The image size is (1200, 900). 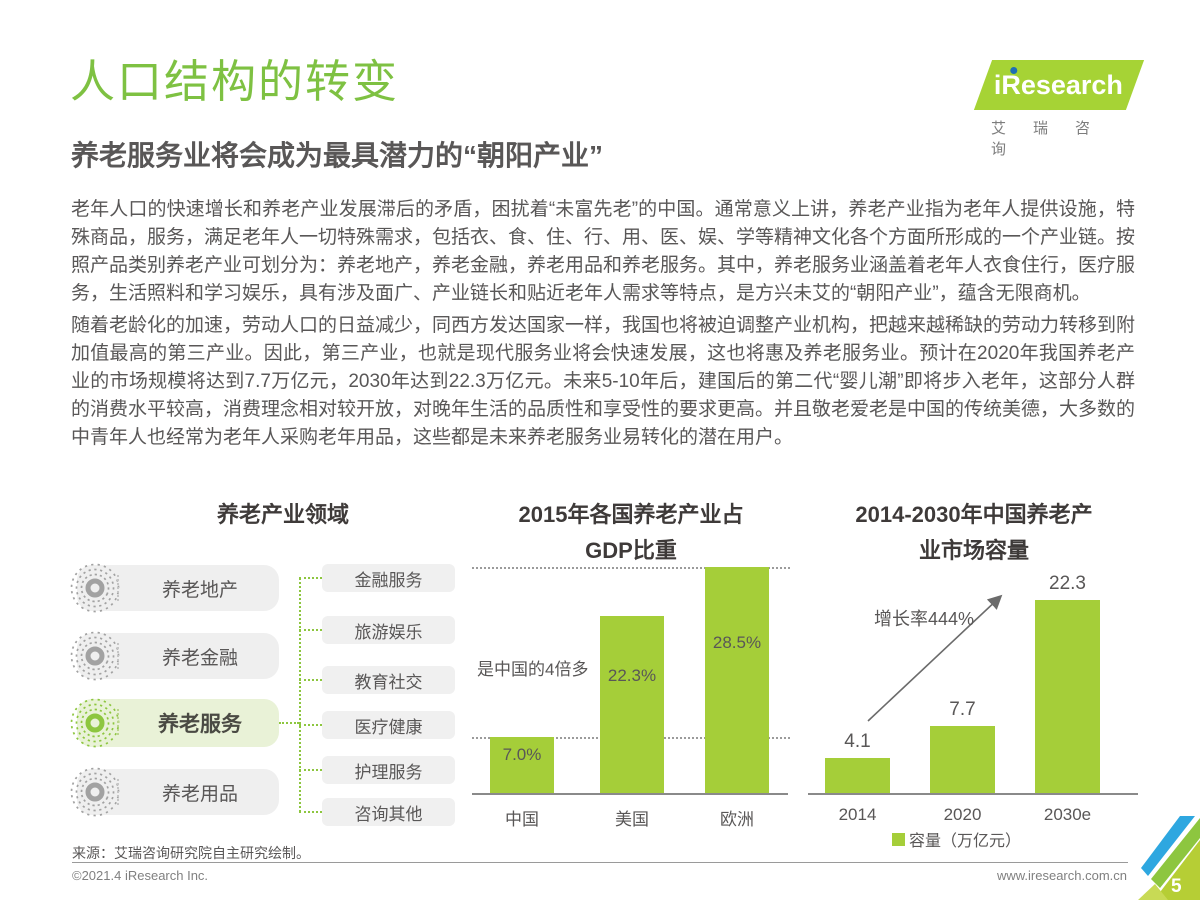 What do you see at coordinates (388, 578) in the screenshot?
I see `subcategory-pill-1: 金融服务` at bounding box center [388, 578].